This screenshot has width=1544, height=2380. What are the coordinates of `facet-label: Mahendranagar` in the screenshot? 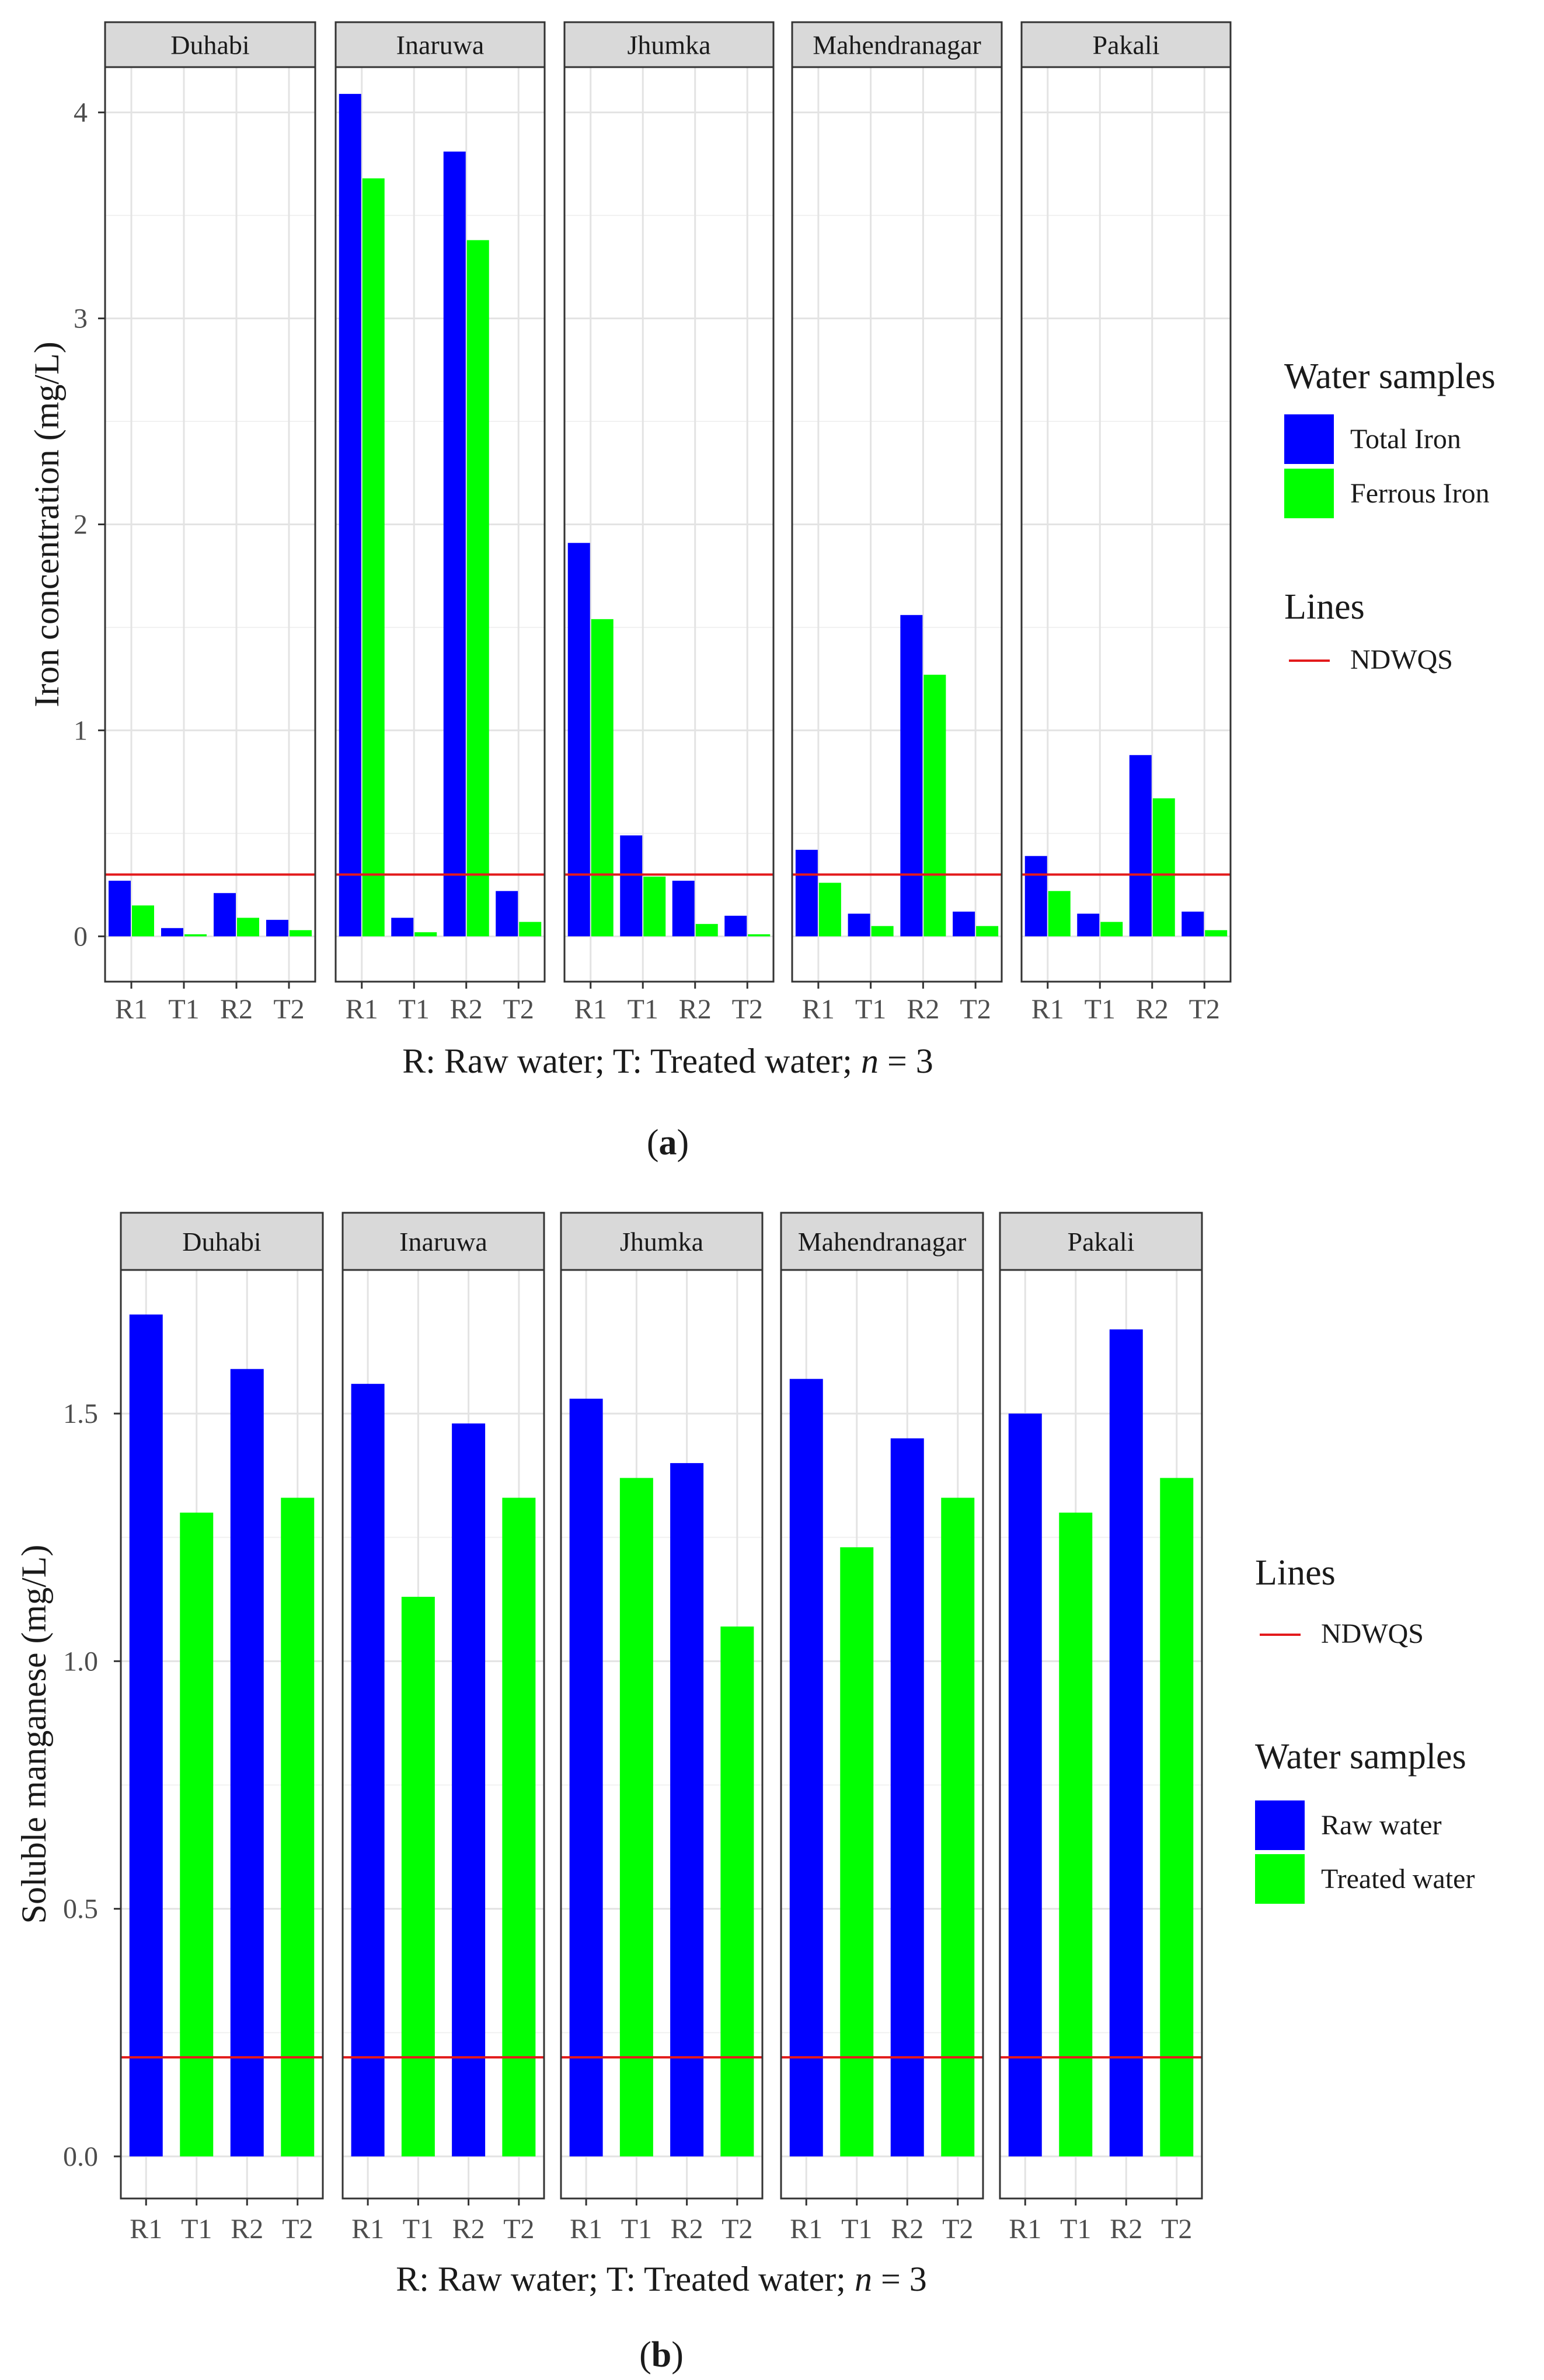 It's located at (882, 1242).